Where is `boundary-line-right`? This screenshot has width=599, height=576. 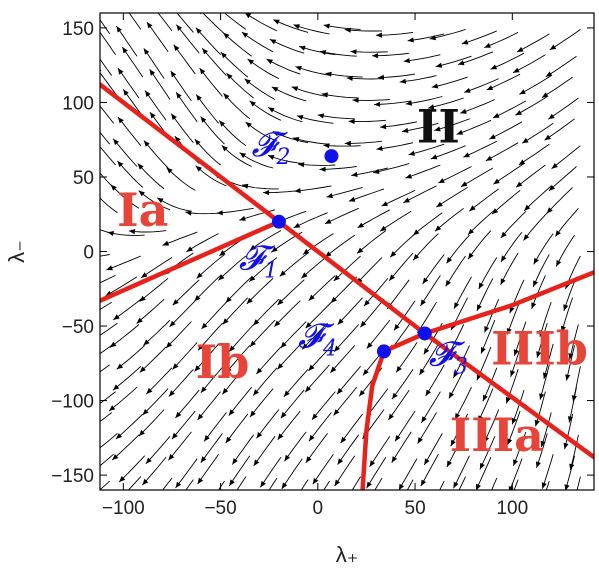
boundary-line-right is located at coordinates (508, 303).